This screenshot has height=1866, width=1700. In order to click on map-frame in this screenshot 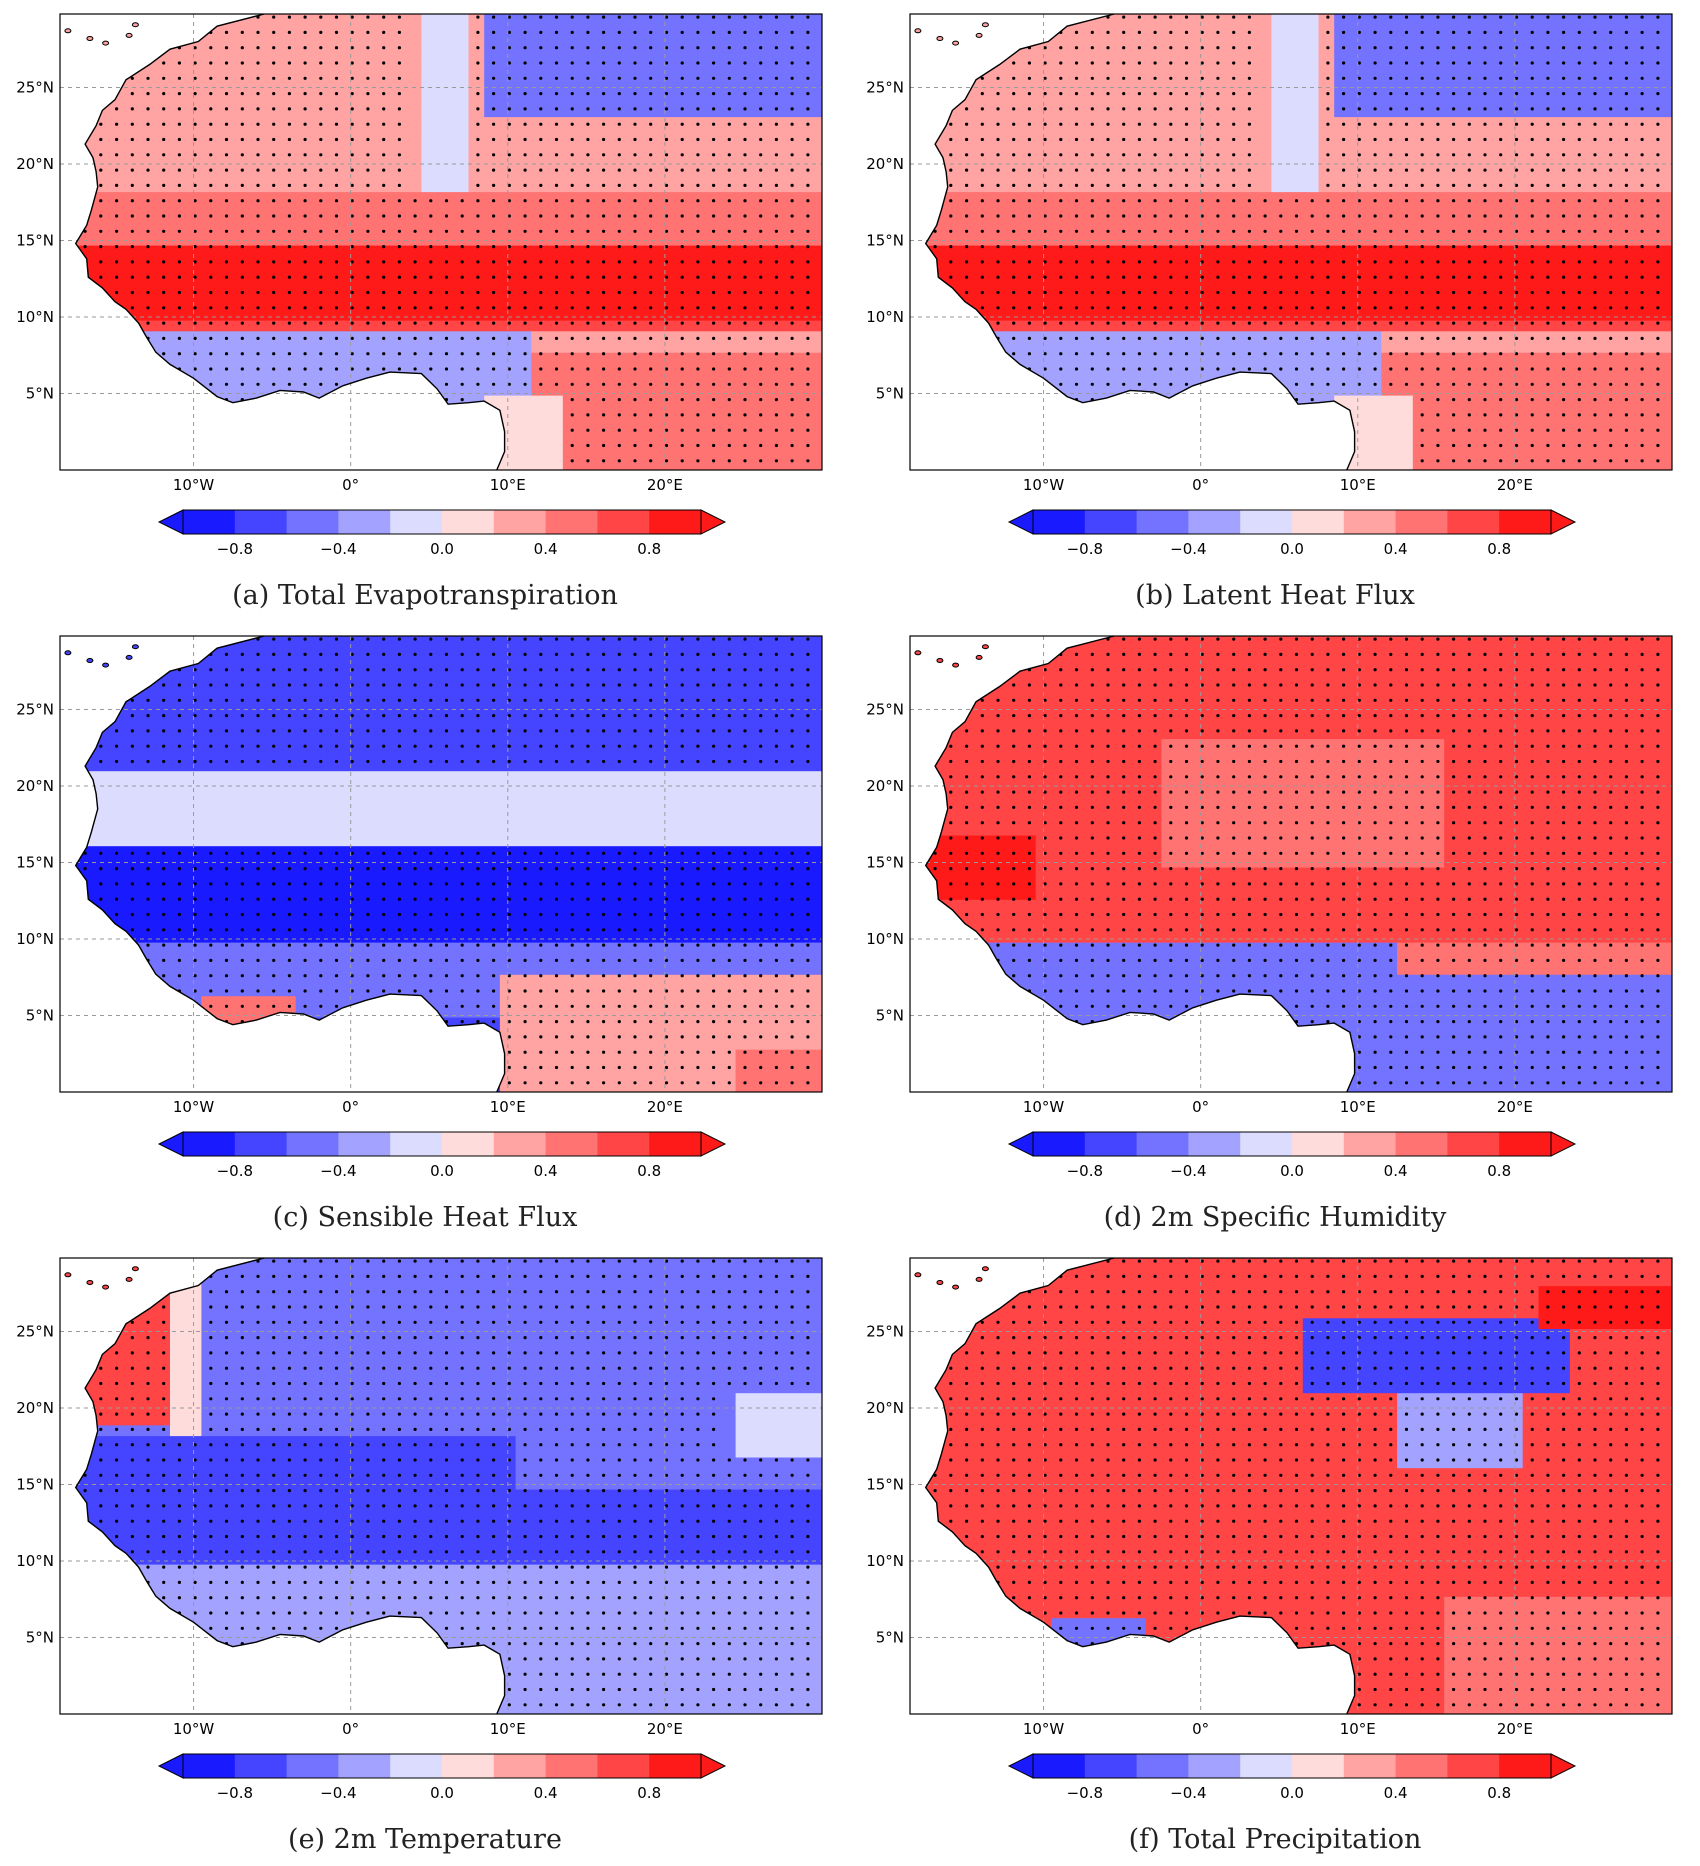, I will do `click(441, 242)`.